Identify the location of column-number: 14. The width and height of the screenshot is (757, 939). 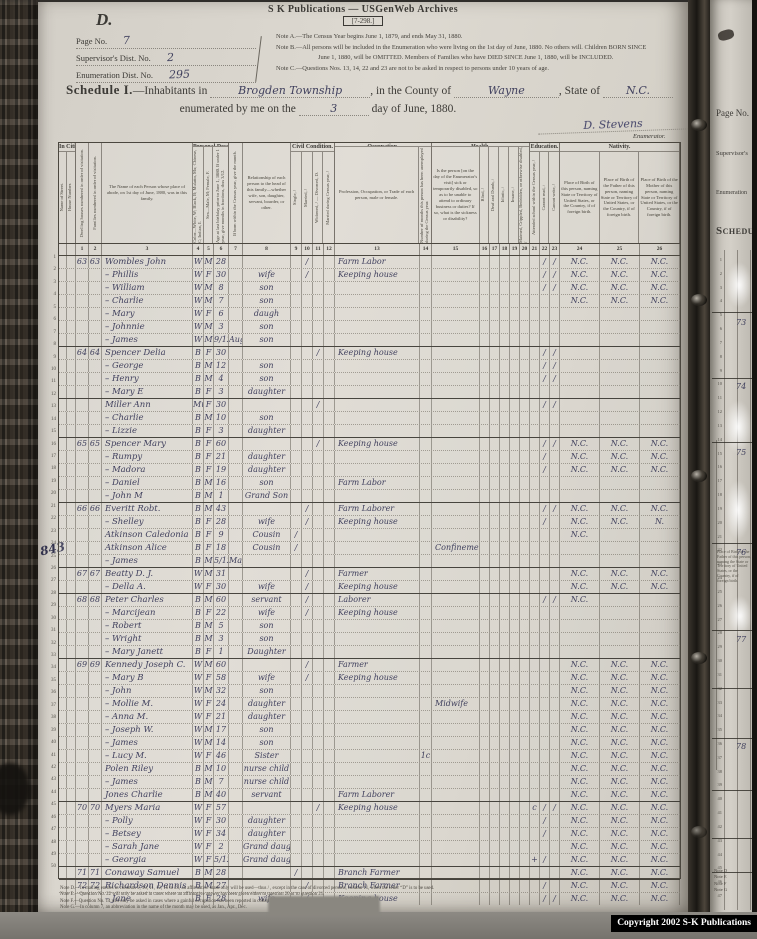
(426, 249).